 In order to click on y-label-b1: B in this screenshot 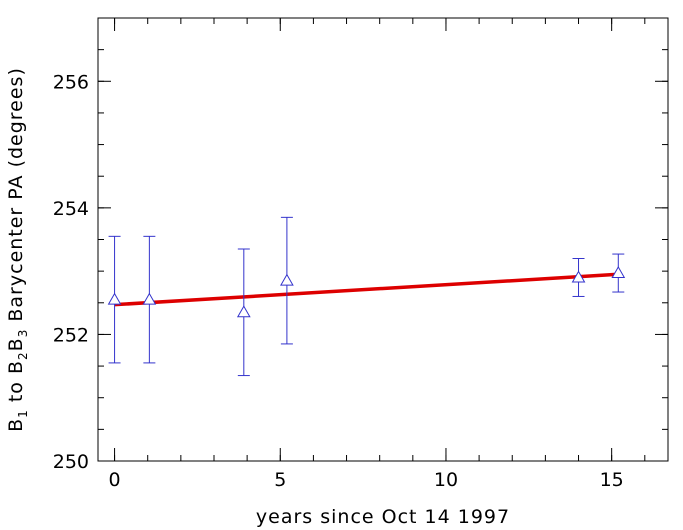, I will do `click(16, 425)`.